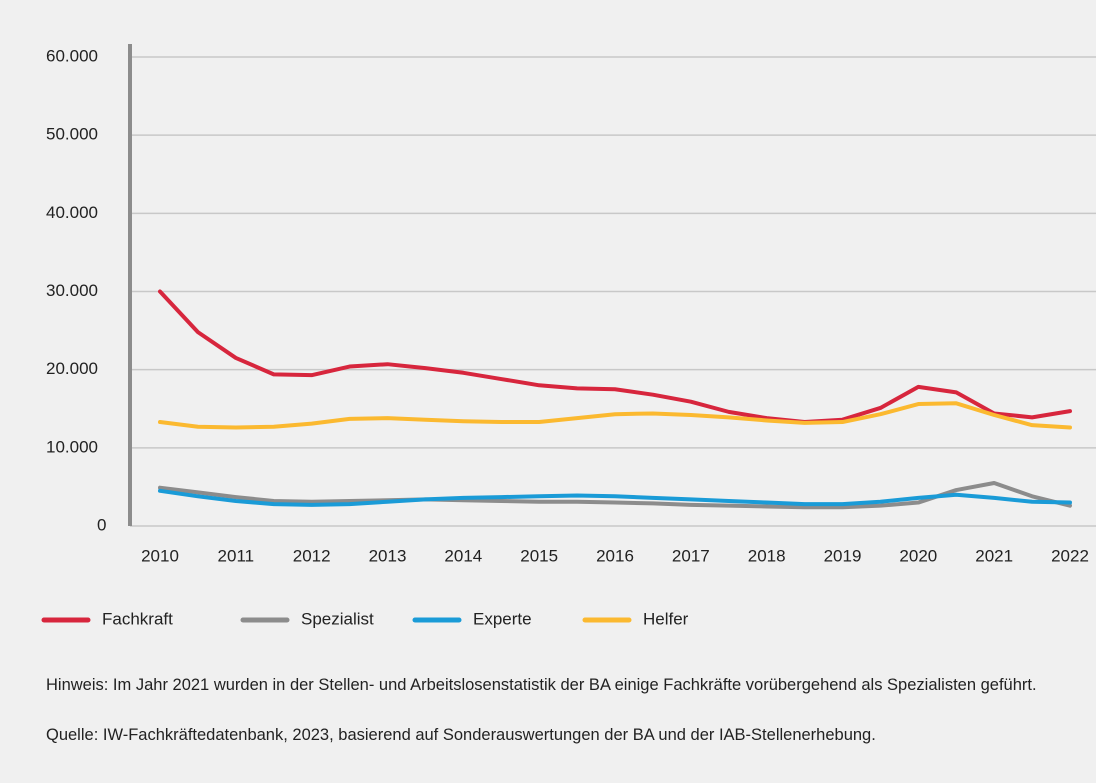 The height and width of the screenshot is (783, 1096). I want to click on legend-label: Fachkraft, so click(137, 618).